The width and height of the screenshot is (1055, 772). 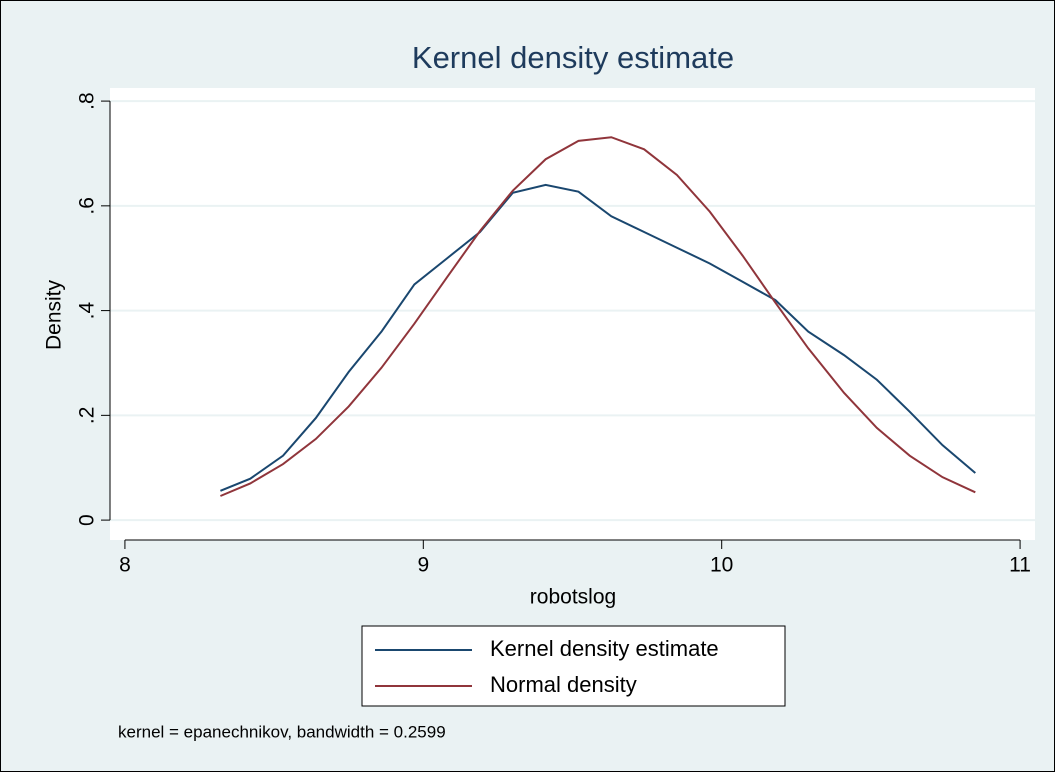 I want to click on legend-label: Kernel density estimate, so click(x=604, y=648).